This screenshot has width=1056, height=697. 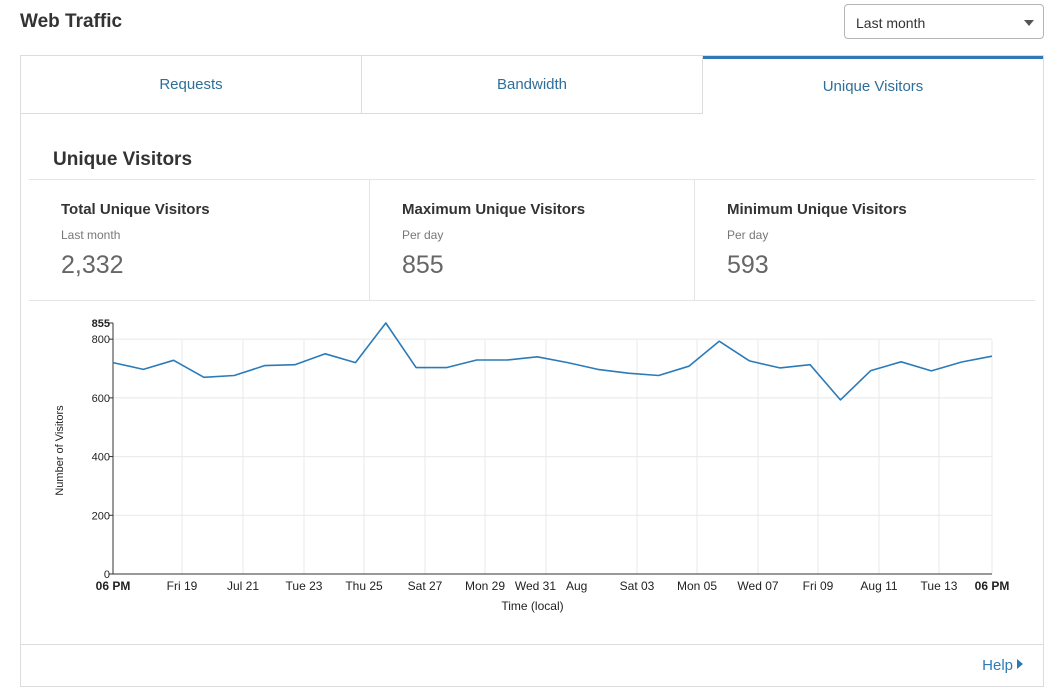 I want to click on panel-footer: Help, so click(x=532, y=665).